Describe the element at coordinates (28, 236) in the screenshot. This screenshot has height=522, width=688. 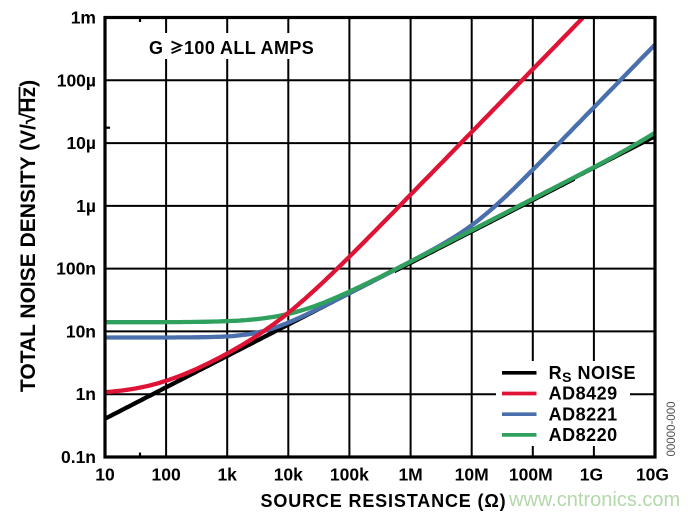
I see `svg-text: TOTAL NOISE DENSITY (V/√Hz)` at that location.